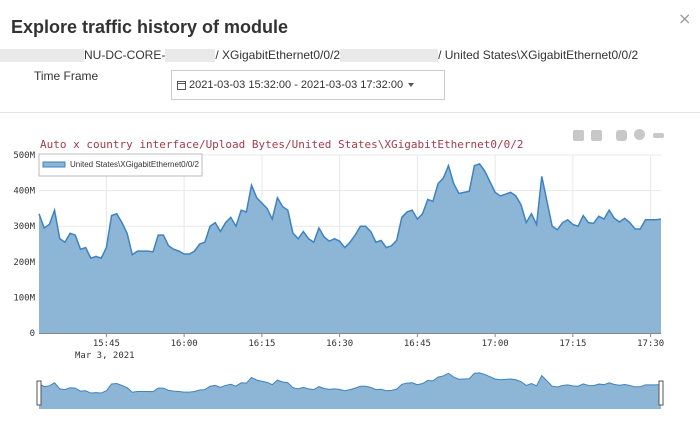  Describe the element at coordinates (184, 344) in the screenshot. I see `x-tick-label: 16:00` at that location.